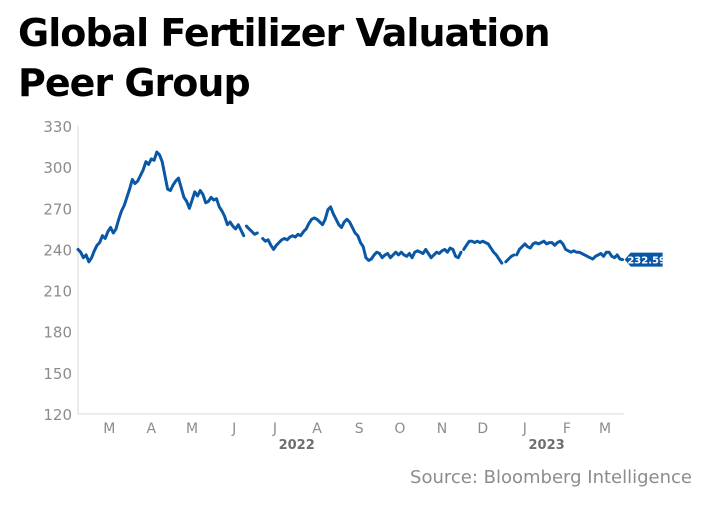  I want to click on x-tick-label: S, so click(359, 429).